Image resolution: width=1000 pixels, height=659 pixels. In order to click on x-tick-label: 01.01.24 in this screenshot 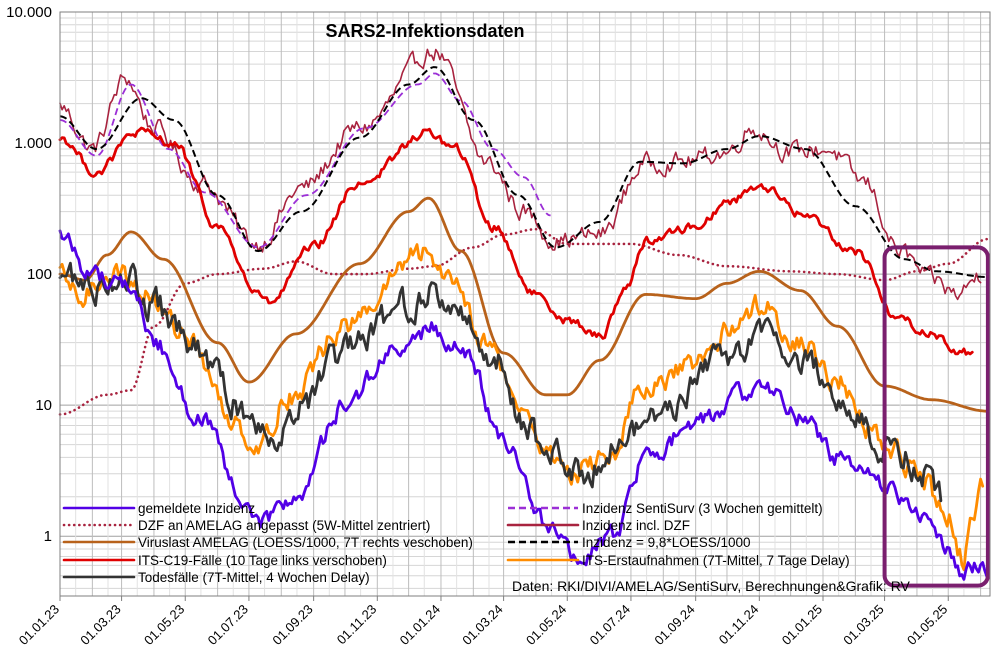, I will do `click(420, 625)`.